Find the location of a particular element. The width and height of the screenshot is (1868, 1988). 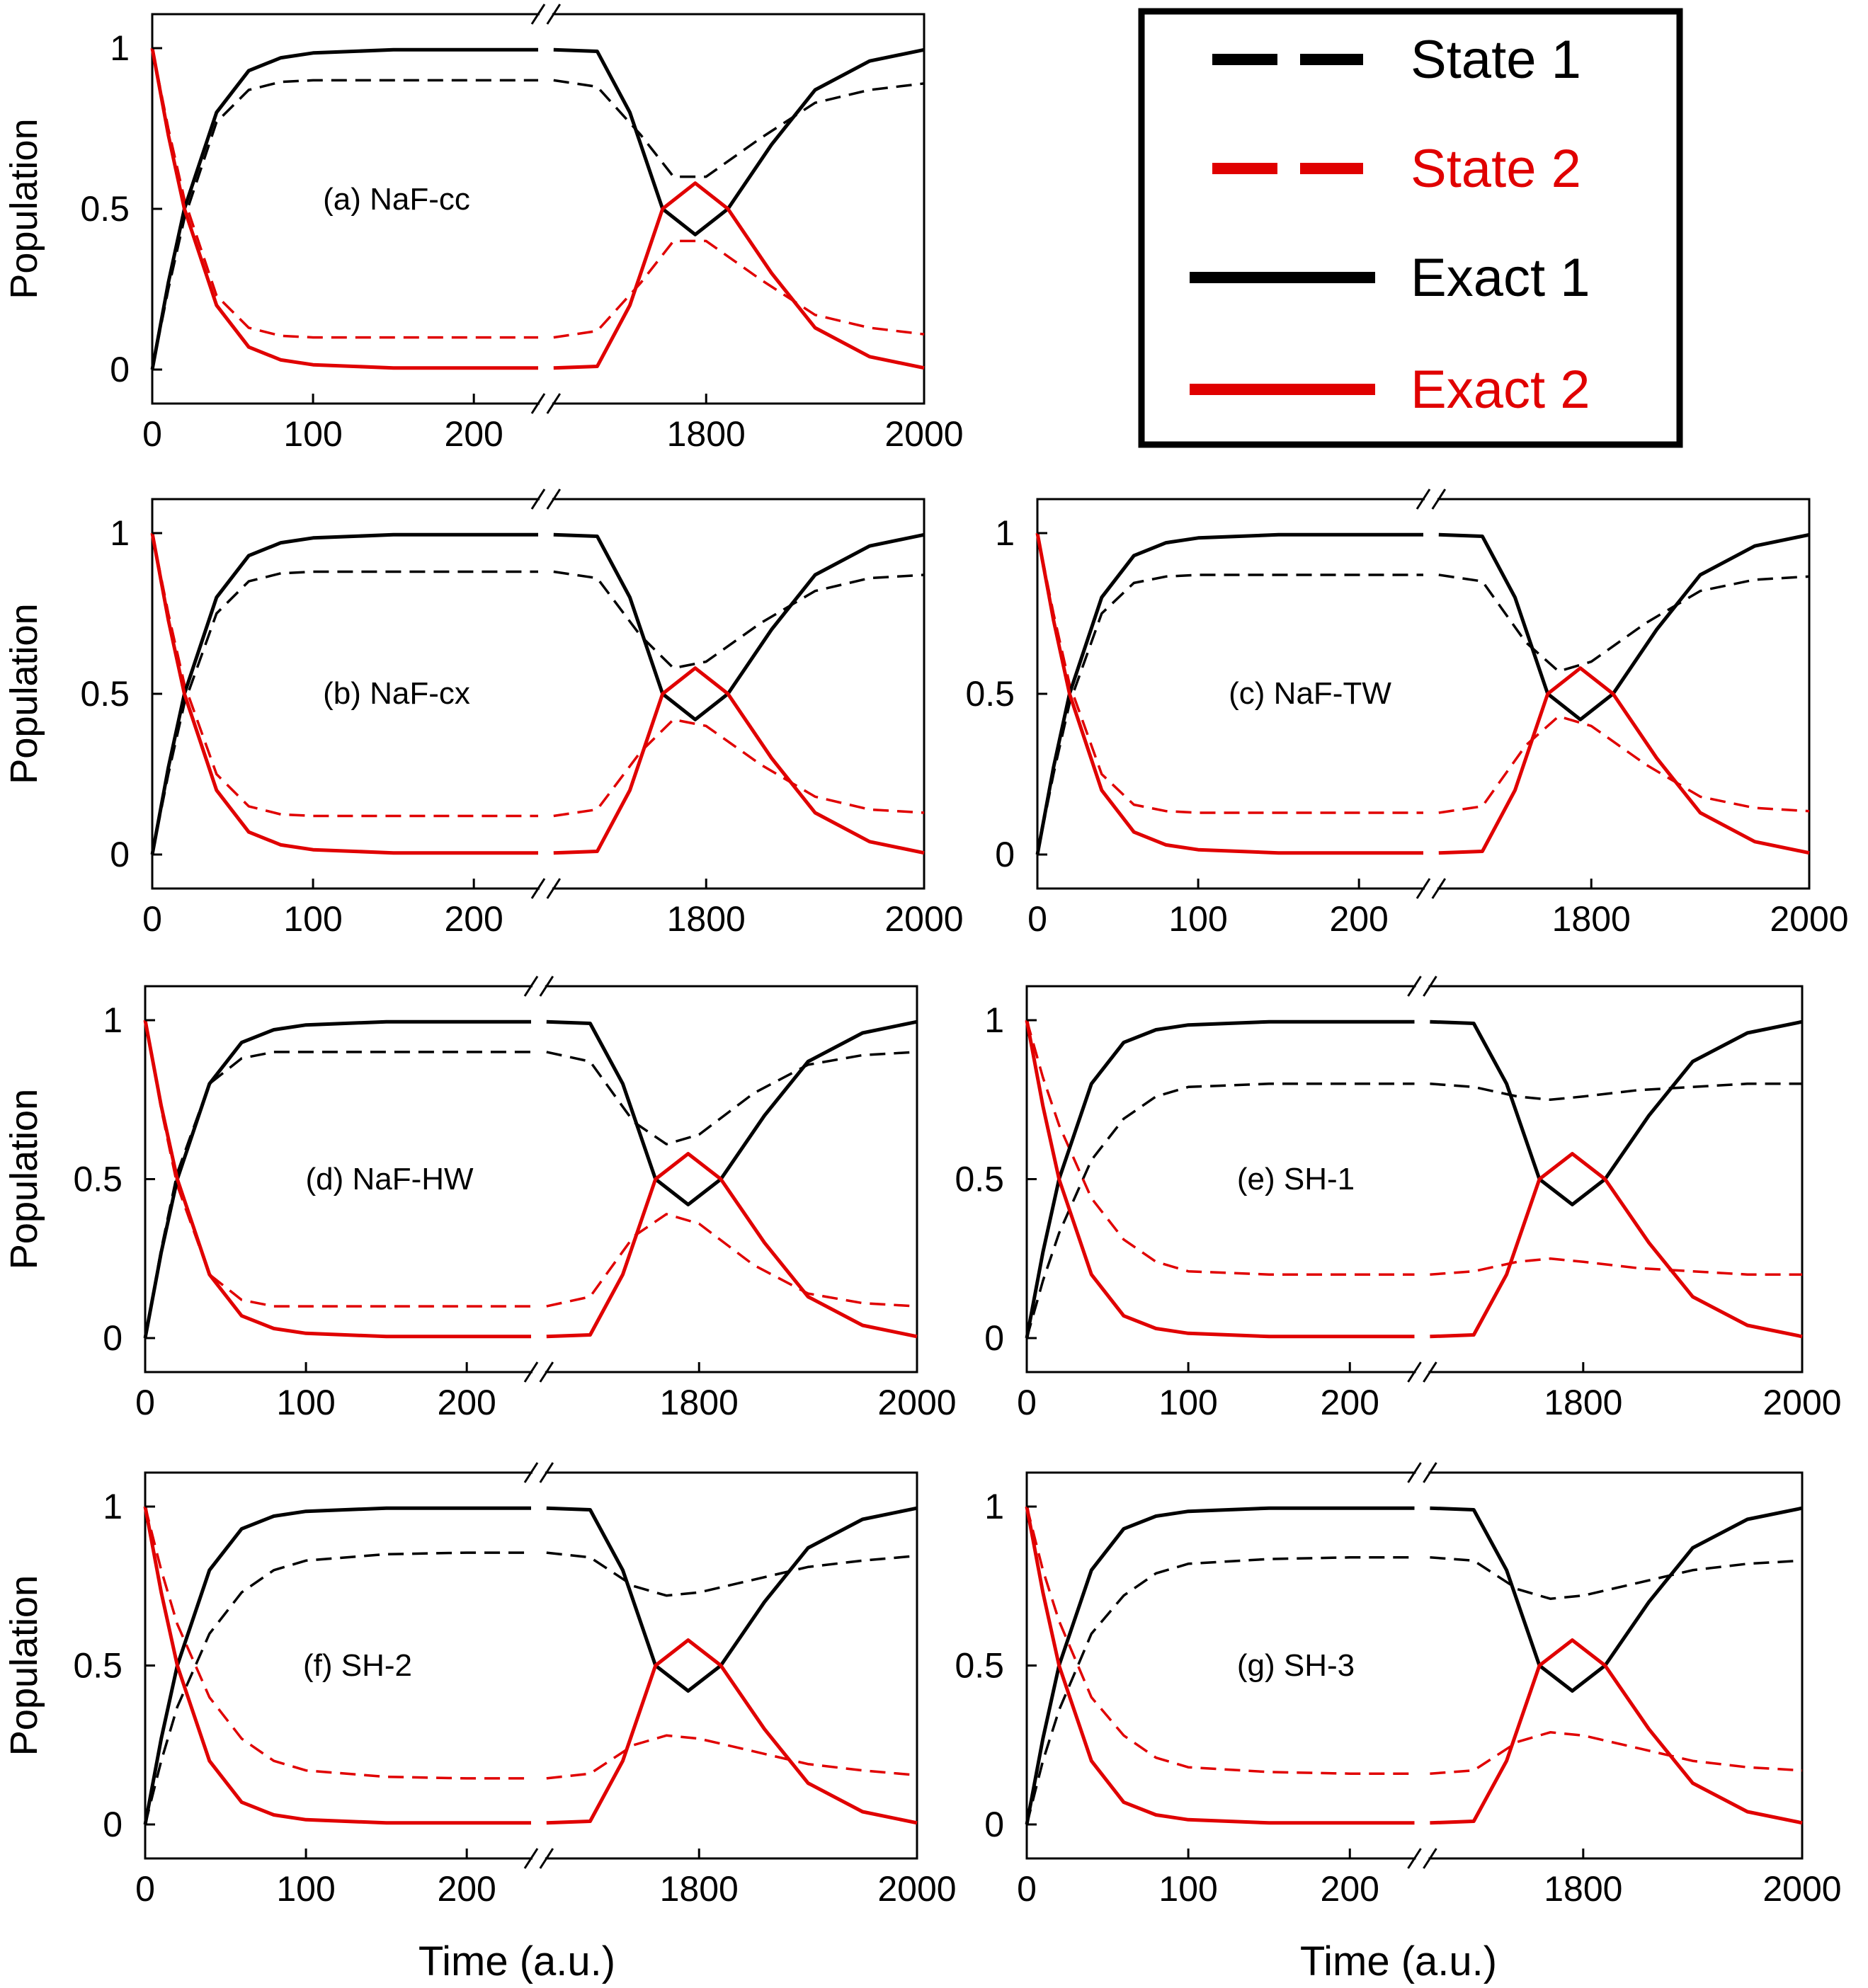

panel-label: (d) NaF-HW is located at coordinates (389, 1179).